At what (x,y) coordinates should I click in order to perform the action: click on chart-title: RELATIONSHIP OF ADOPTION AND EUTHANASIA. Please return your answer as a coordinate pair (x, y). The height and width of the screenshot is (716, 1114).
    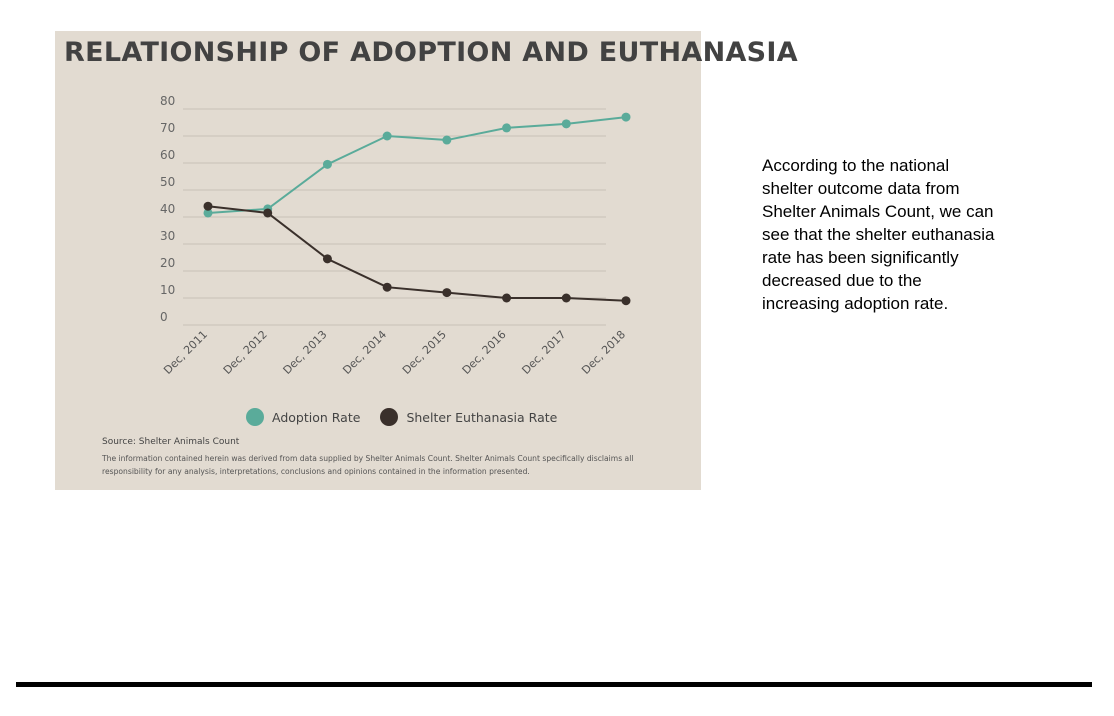
    Looking at the image, I should click on (431, 52).